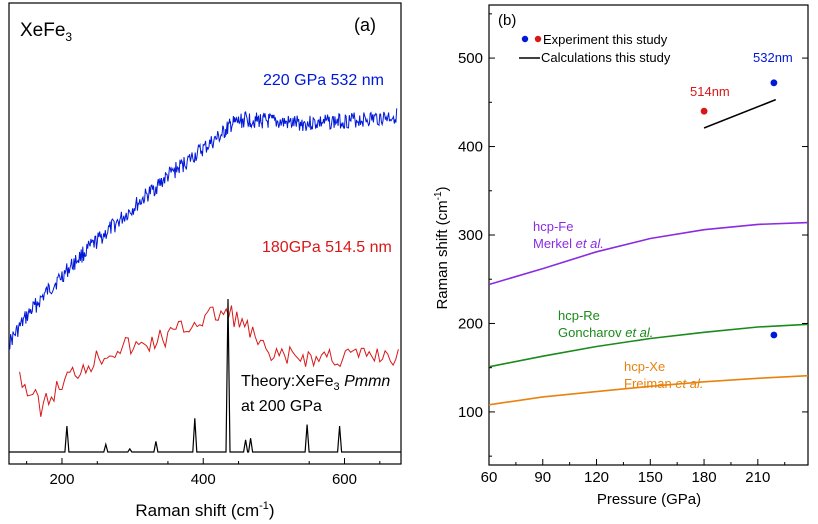 The image size is (818, 524). Describe the element at coordinates (315, 383) in the screenshot. I see `theory-label: Theory:XeFe3 Pmmn` at that location.